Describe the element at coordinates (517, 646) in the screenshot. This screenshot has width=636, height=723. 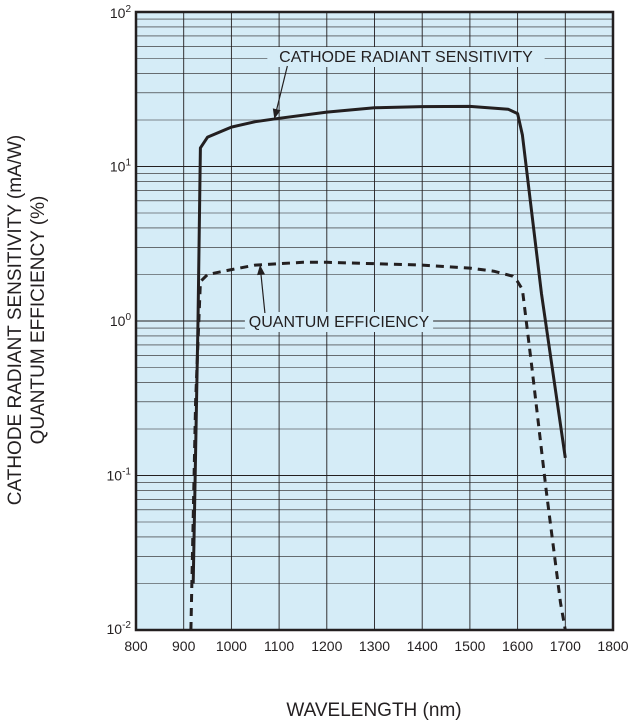
I see `x-tick-label: 1600` at that location.